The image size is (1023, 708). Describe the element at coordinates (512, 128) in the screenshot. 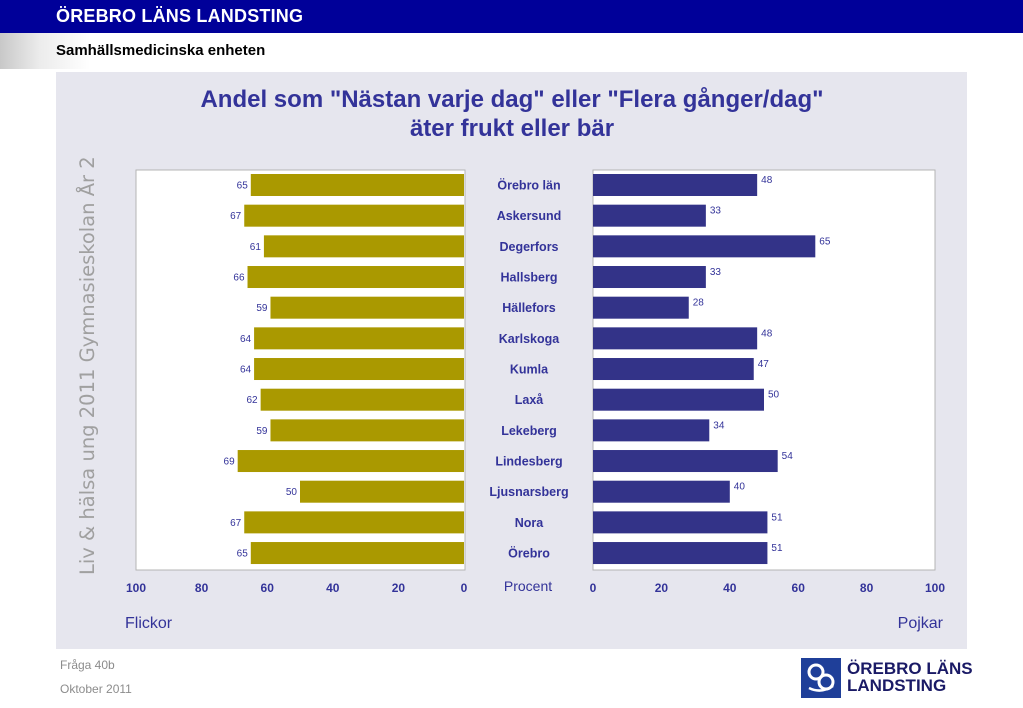

I see `chart-title-line2: äter frukt eller bär` at that location.